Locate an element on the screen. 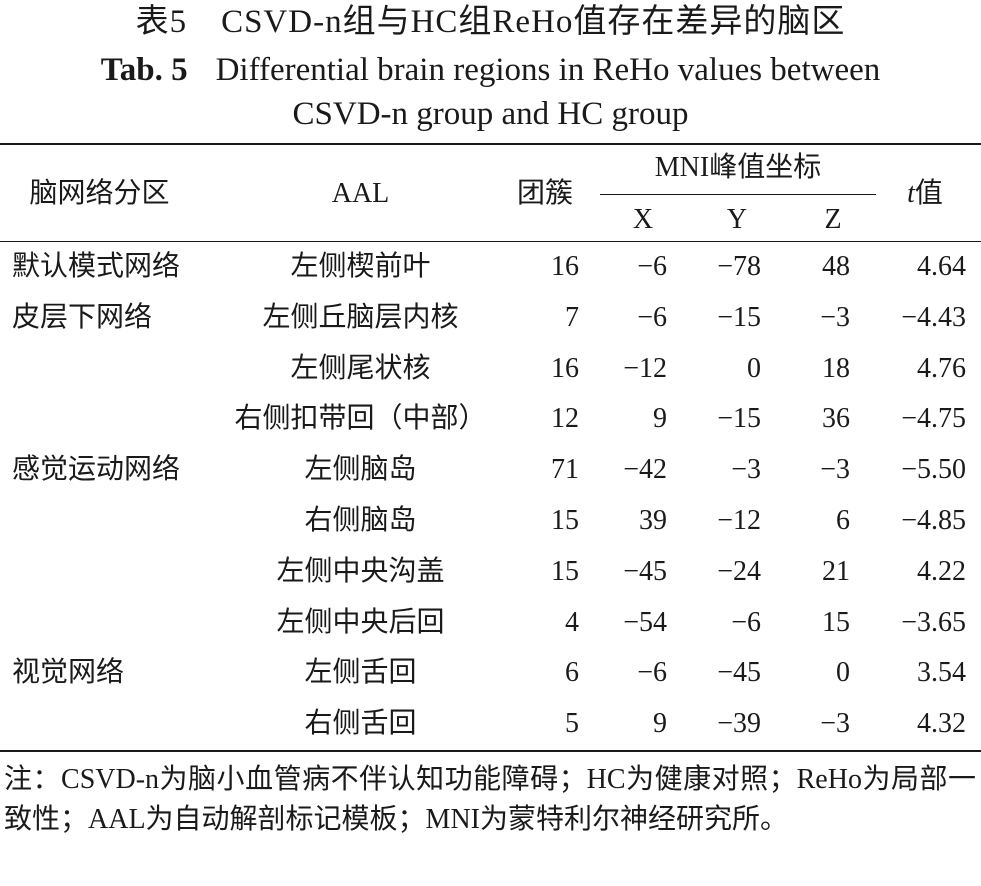 The width and height of the screenshot is (981, 886). cell-aal: 左侧楔前叶 is located at coordinates (360, 266).